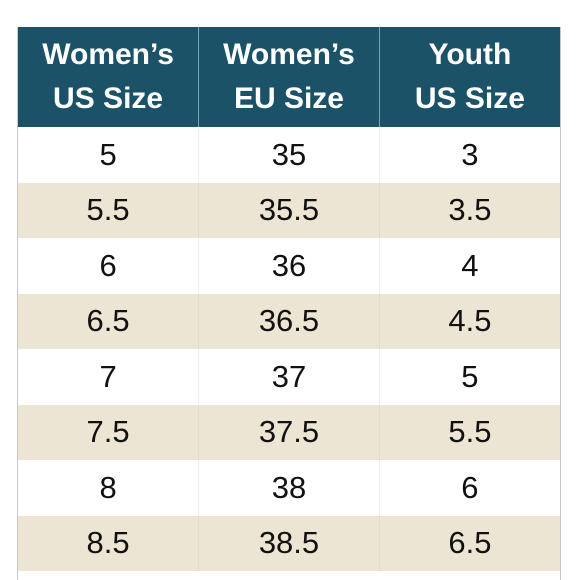 The image size is (580, 580). Describe the element at coordinates (109, 432) in the screenshot. I see `cell-womens-us: 7.5` at that location.